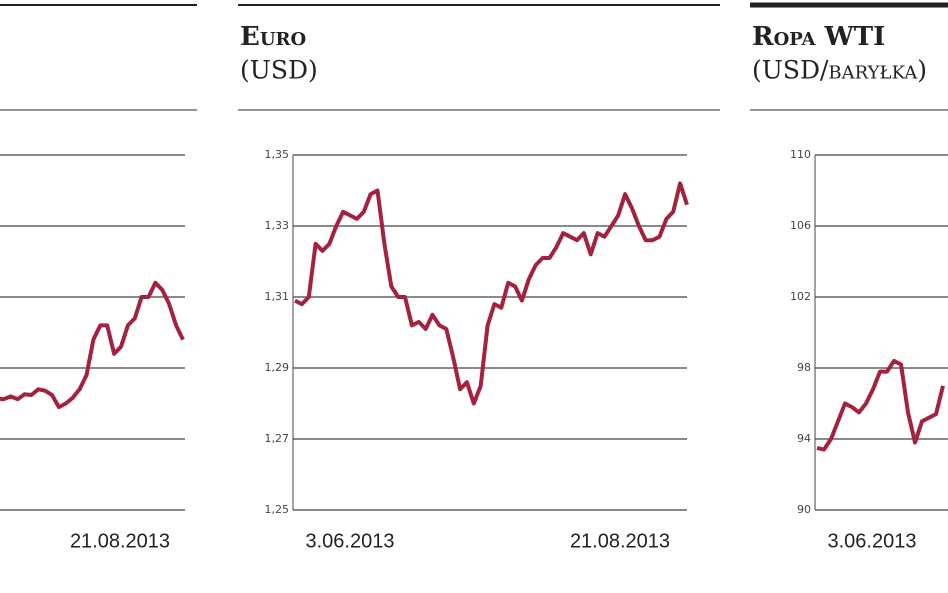 This screenshot has height=593, width=948. I want to click on y-tick-label: 106, so click(800, 225).